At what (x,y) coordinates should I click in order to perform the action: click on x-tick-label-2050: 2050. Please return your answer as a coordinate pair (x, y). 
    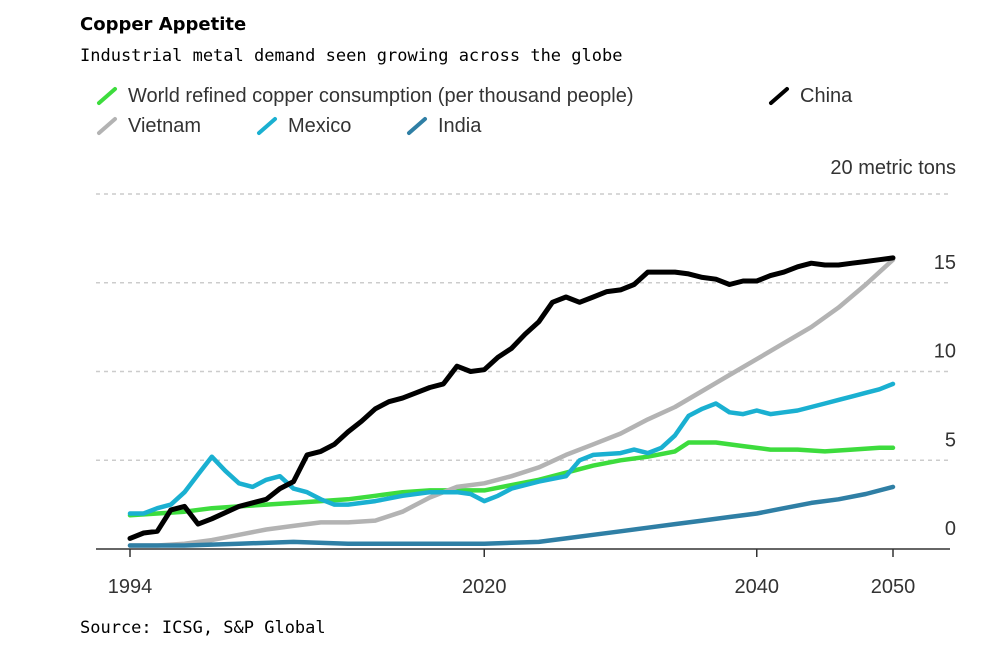
    Looking at the image, I should click on (893, 587).